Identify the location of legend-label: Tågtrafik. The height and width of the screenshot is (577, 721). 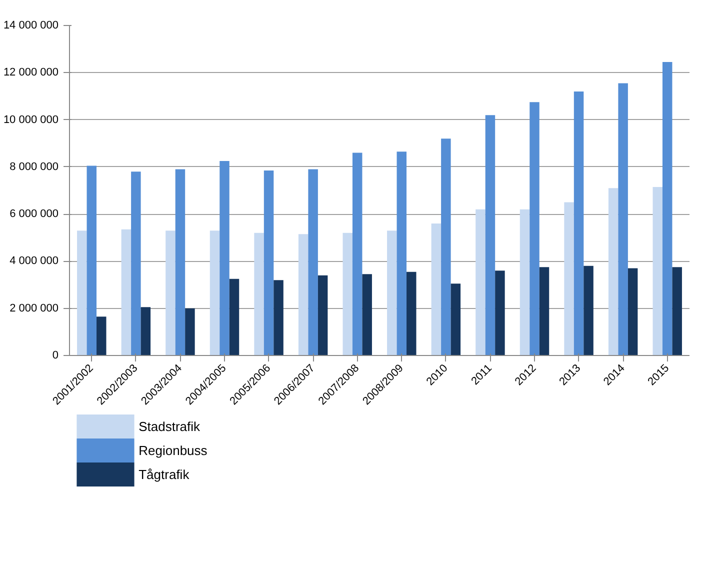
(164, 474).